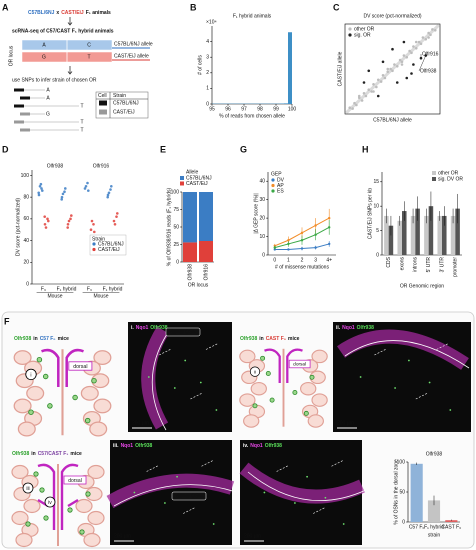 This screenshot has height=550, width=476. I want to click on image-label: iv. Nqo1 Olfr938, so click(262, 446).